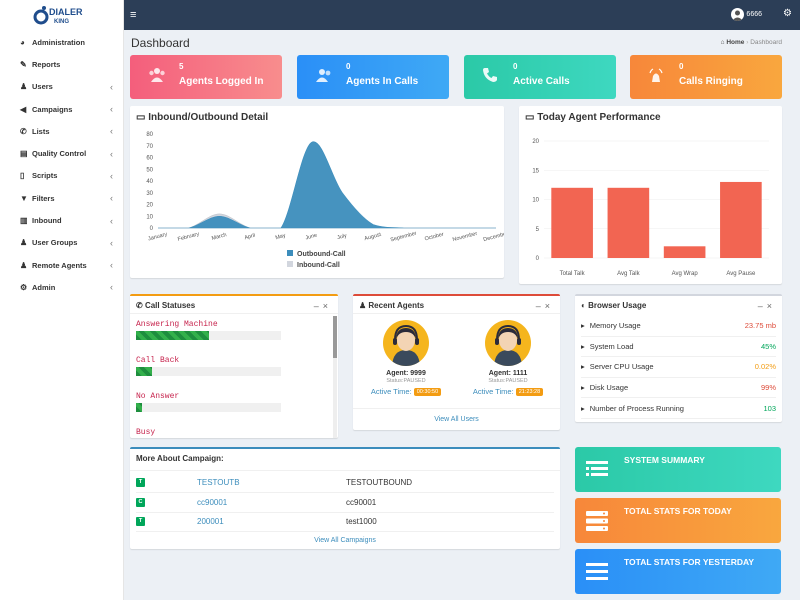 Image resolution: width=800 pixels, height=600 pixels. Describe the element at coordinates (318, 265) in the screenshot. I see `legend-label: Inbound-Call` at that location.